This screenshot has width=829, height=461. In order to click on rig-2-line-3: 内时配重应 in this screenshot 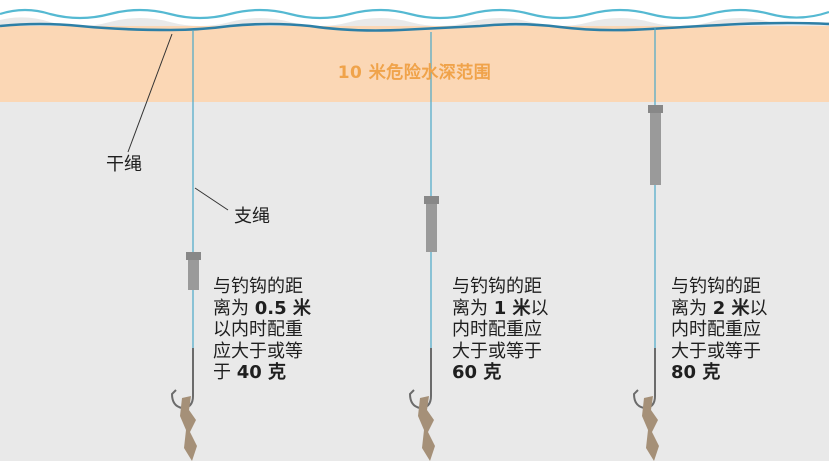, I will do `click(497, 329)`.